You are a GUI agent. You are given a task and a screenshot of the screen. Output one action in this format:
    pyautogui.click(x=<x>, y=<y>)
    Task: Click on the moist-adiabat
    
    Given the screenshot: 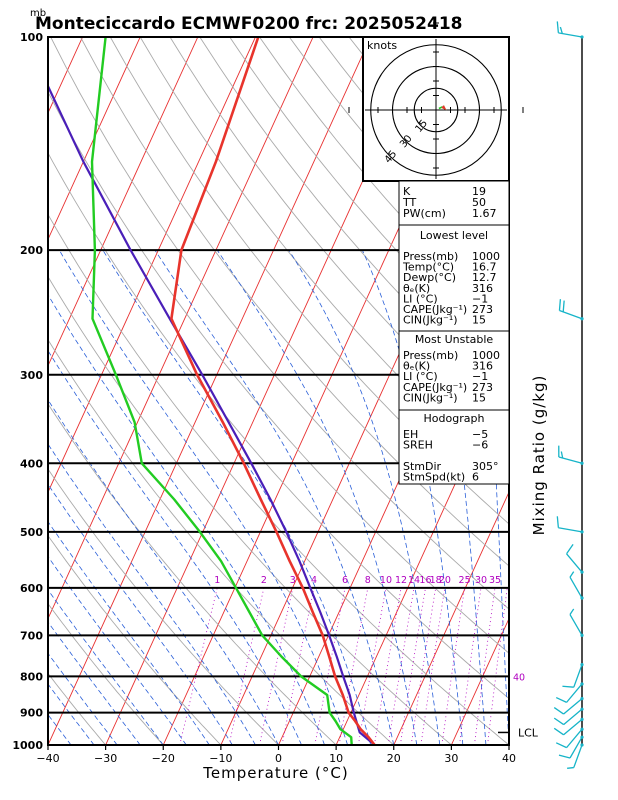 What is the action you would take?
    pyautogui.click(x=412, y=497)
    